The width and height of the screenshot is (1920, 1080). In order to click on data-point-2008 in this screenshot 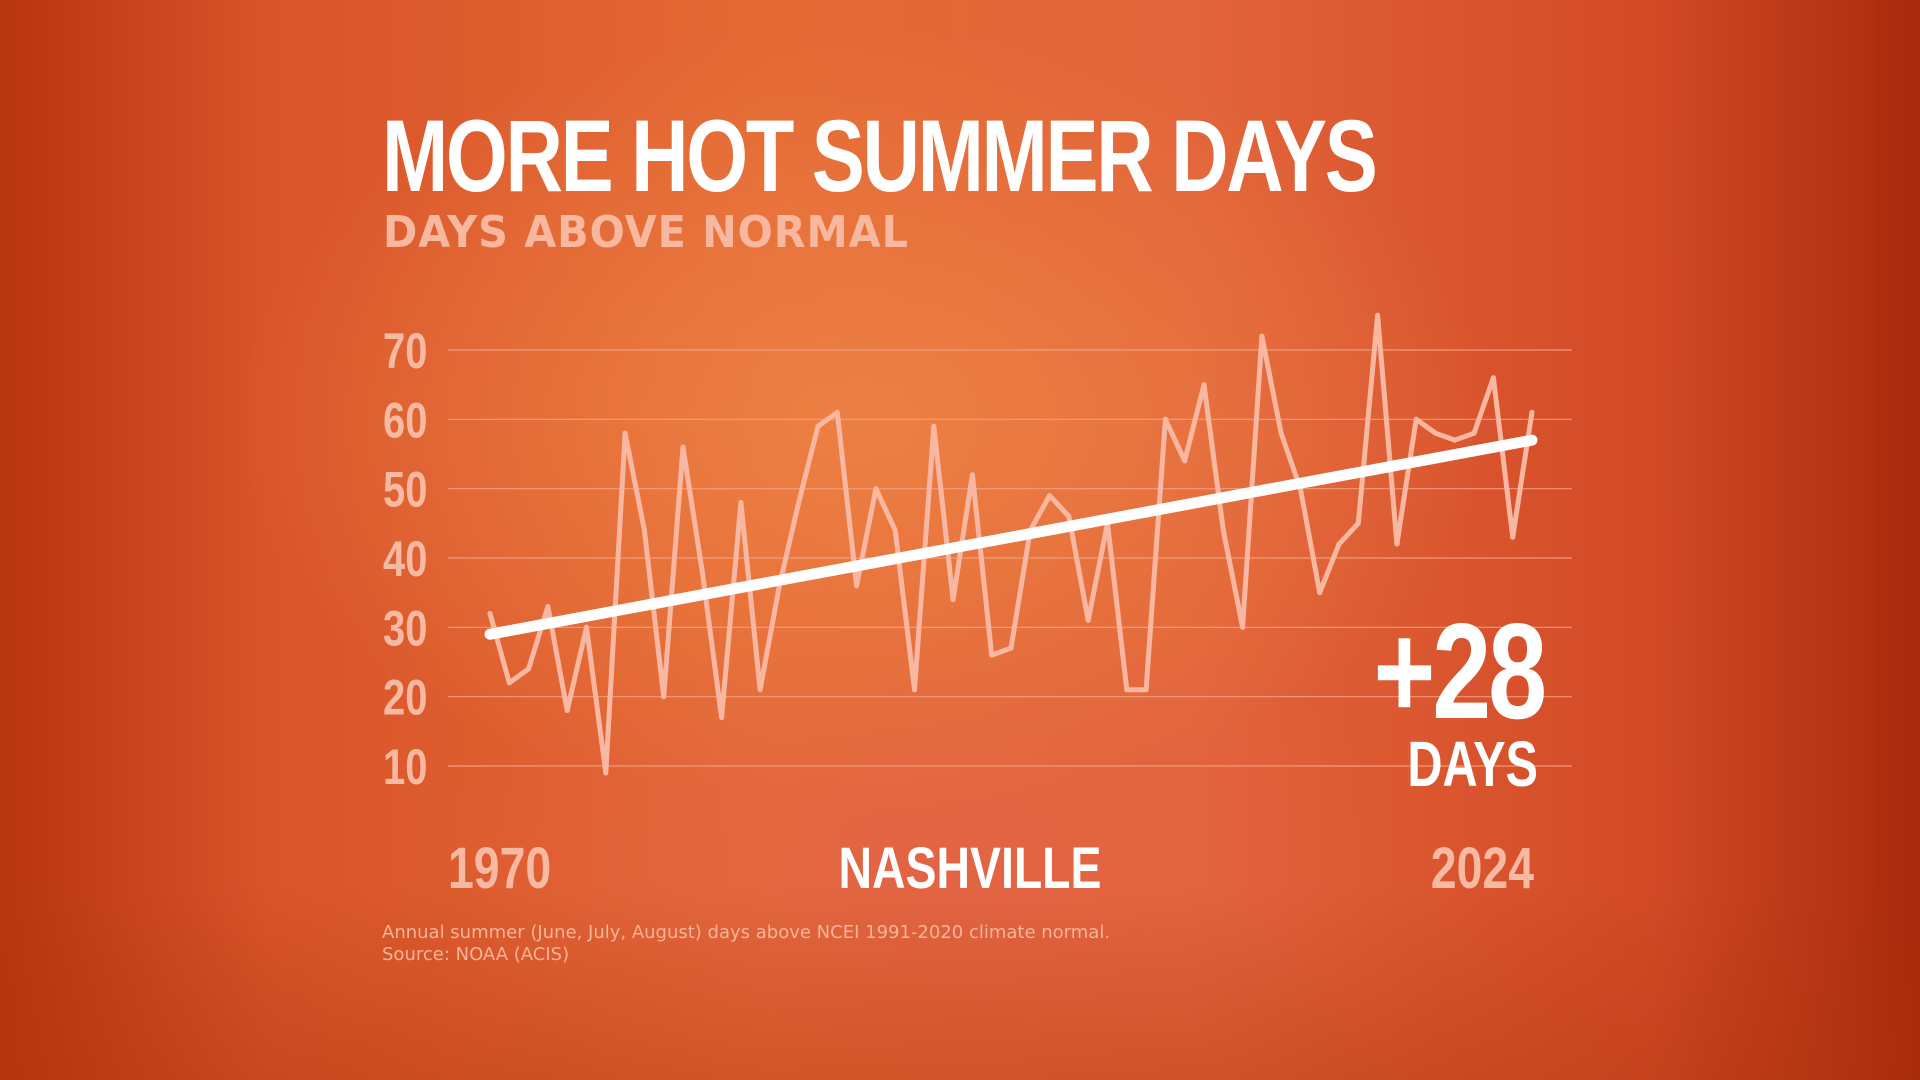, I will do `click(1223, 530)`.